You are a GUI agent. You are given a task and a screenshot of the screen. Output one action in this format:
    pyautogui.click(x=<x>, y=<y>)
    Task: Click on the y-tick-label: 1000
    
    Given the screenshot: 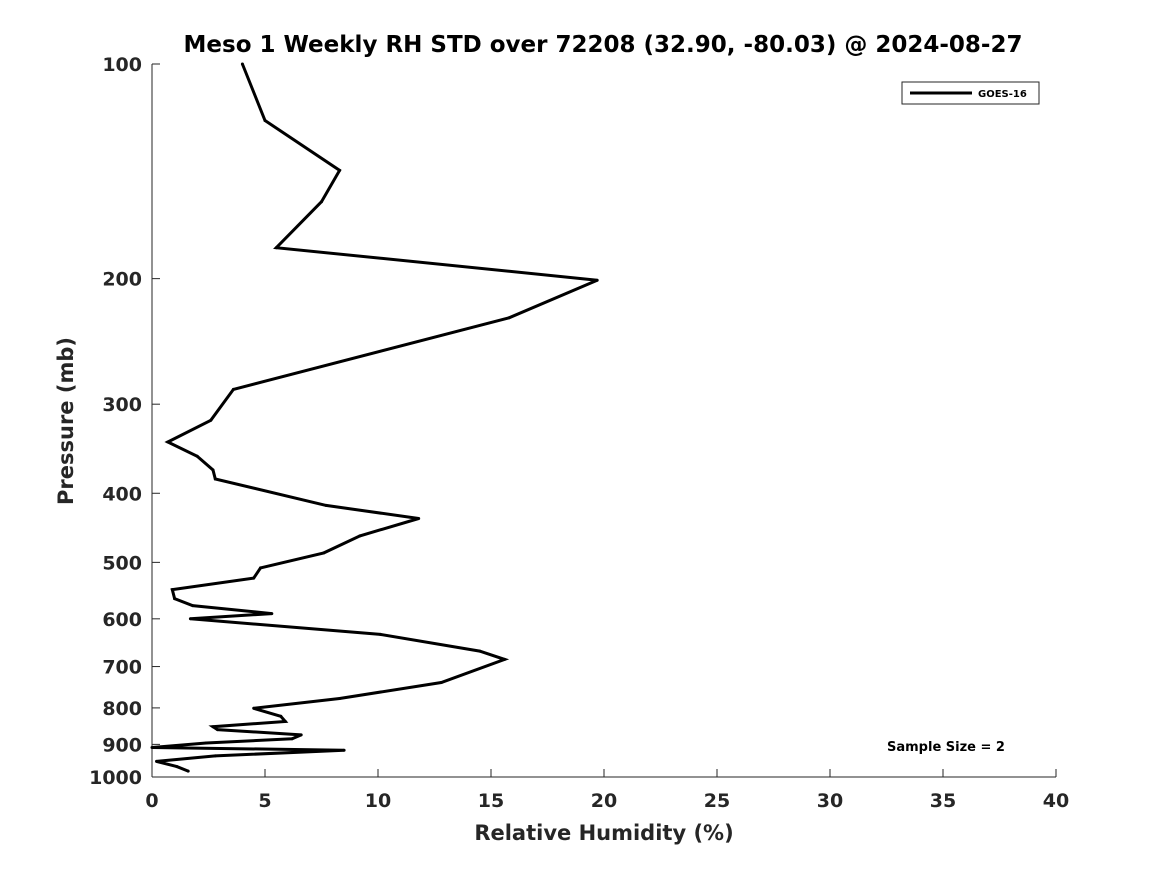 What is the action you would take?
    pyautogui.click(x=115, y=778)
    